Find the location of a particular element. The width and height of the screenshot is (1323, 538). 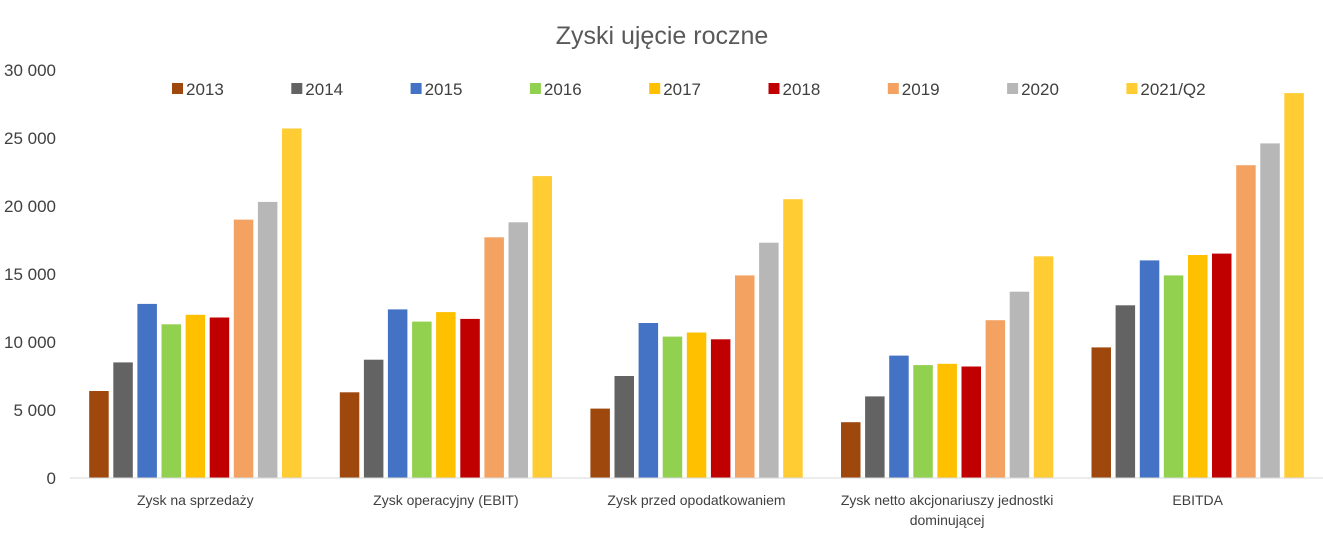

y-tick-label: 25 000 is located at coordinates (30, 138).